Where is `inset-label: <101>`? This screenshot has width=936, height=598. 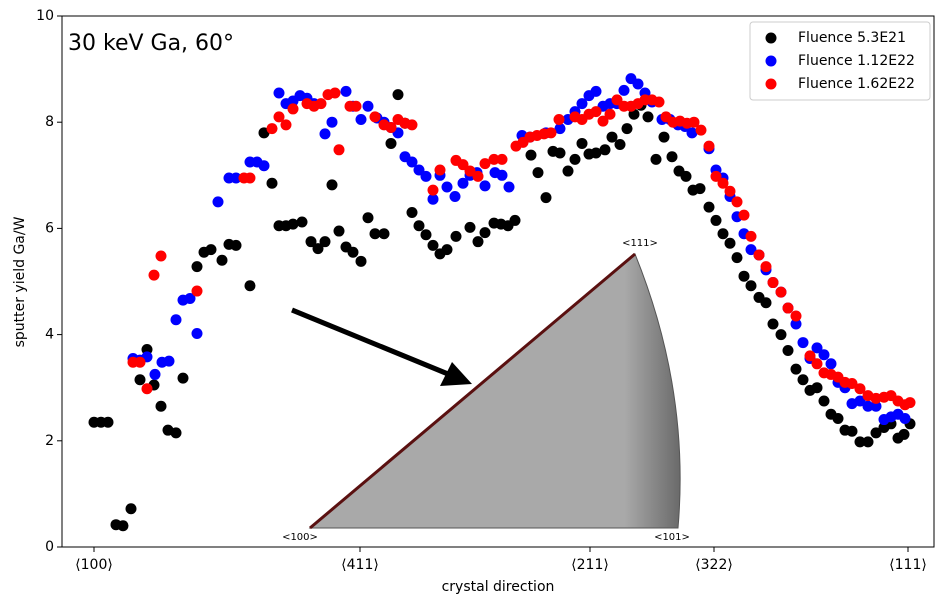 inset-label: <101> is located at coordinates (672, 537).